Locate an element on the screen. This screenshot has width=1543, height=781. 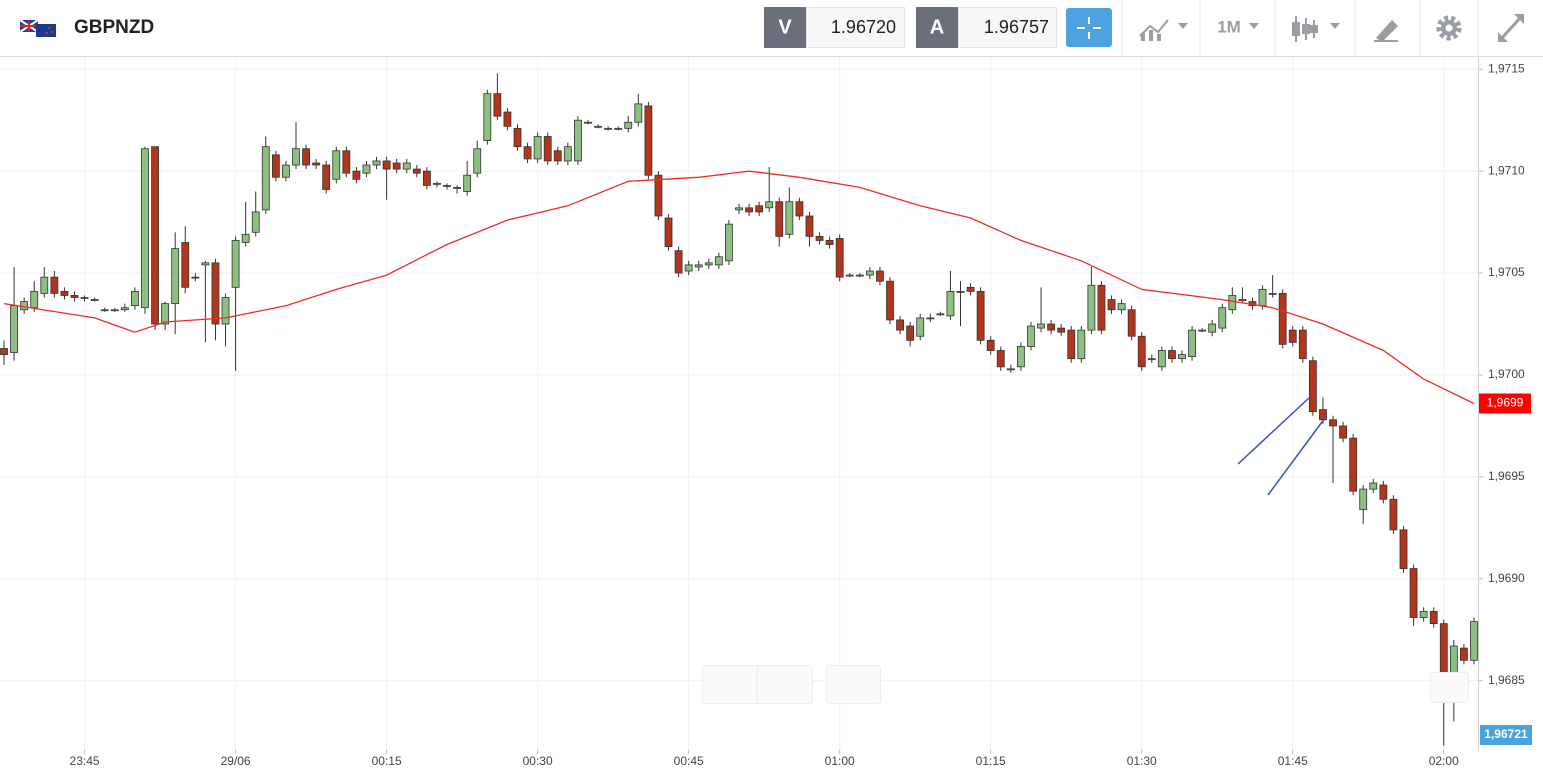
ask-label: A is located at coordinates (937, 27).